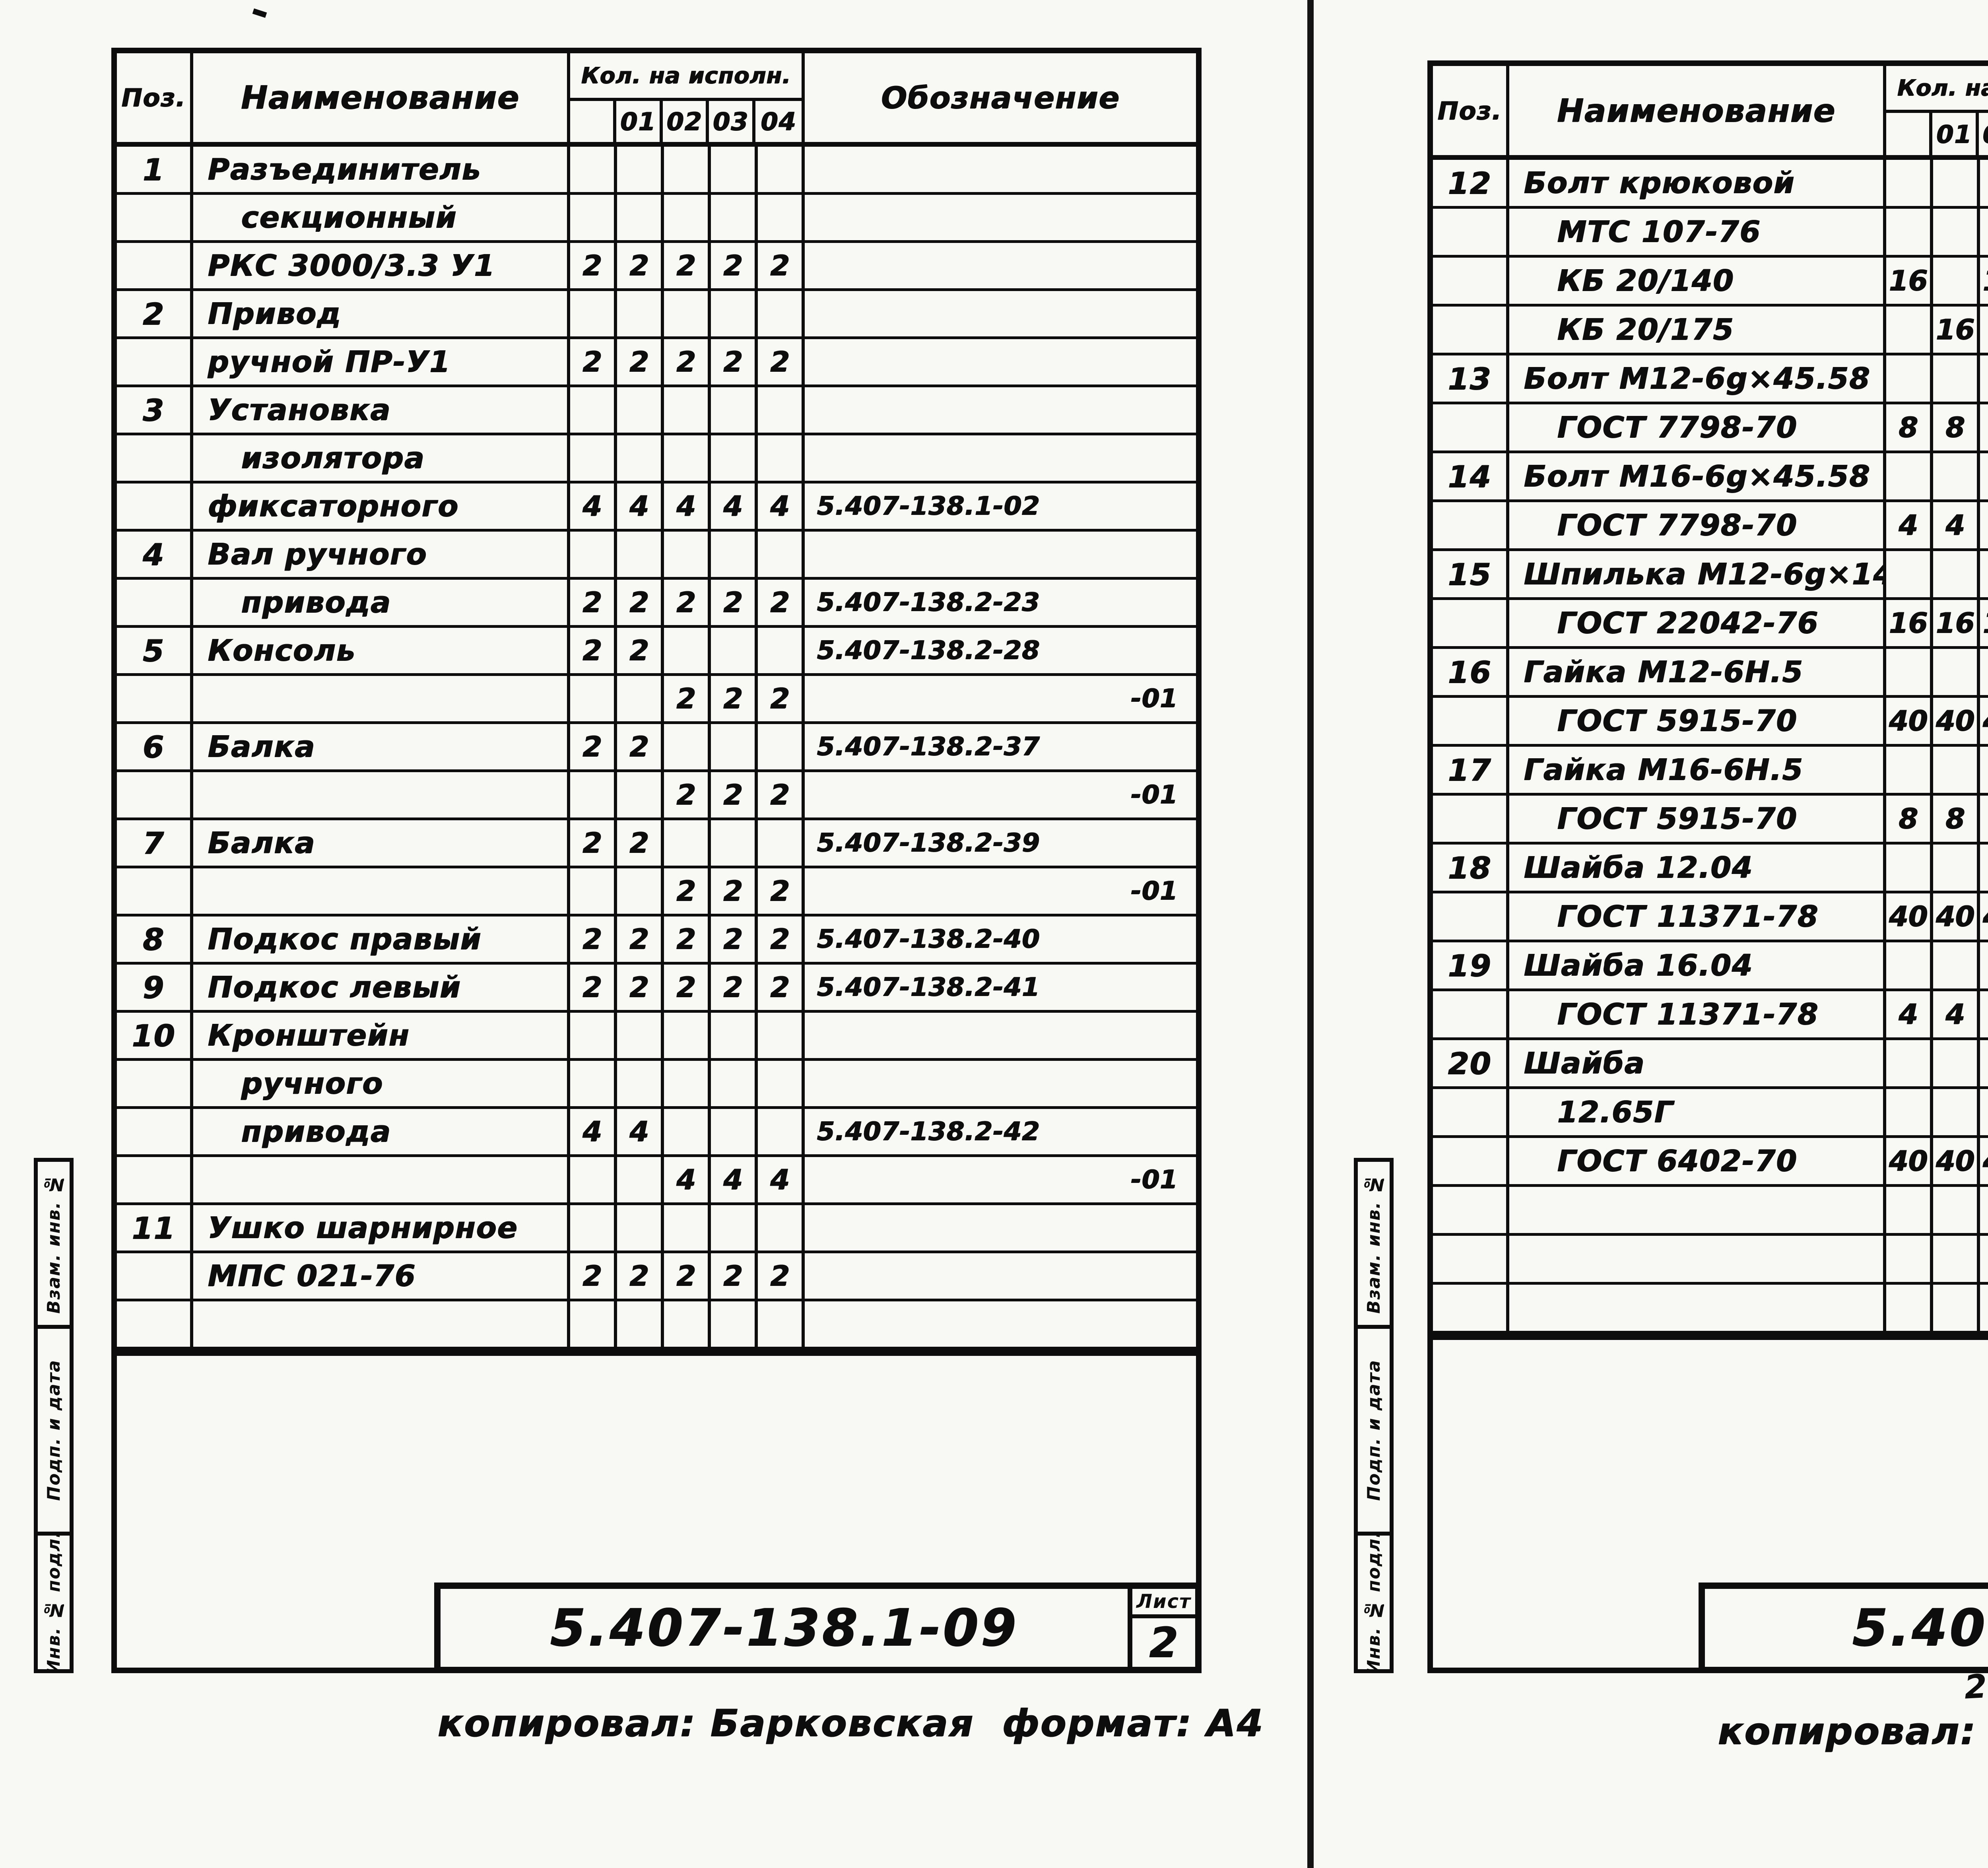 Image resolution: width=1988 pixels, height=1868 pixels. I want to click on header-poz: Поз., so click(1471, 110).